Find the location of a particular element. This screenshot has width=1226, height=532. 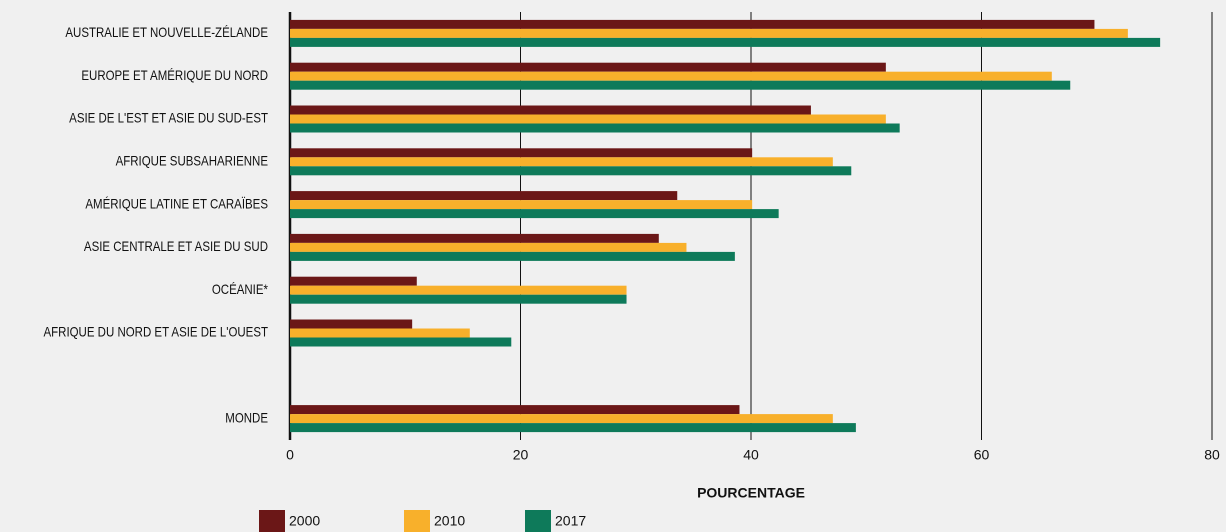

x-tick-label: 20 is located at coordinates (521, 455).